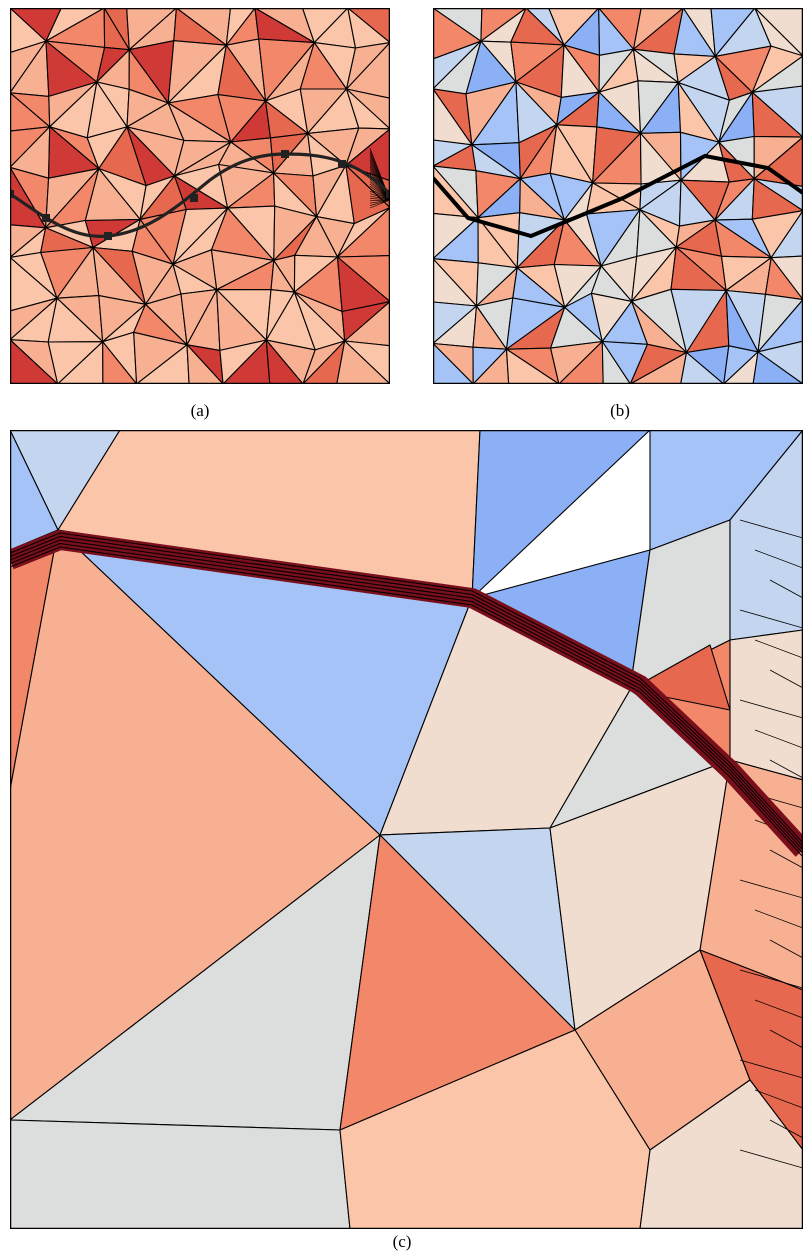  I want to click on caption-b: (b), so click(620, 410).